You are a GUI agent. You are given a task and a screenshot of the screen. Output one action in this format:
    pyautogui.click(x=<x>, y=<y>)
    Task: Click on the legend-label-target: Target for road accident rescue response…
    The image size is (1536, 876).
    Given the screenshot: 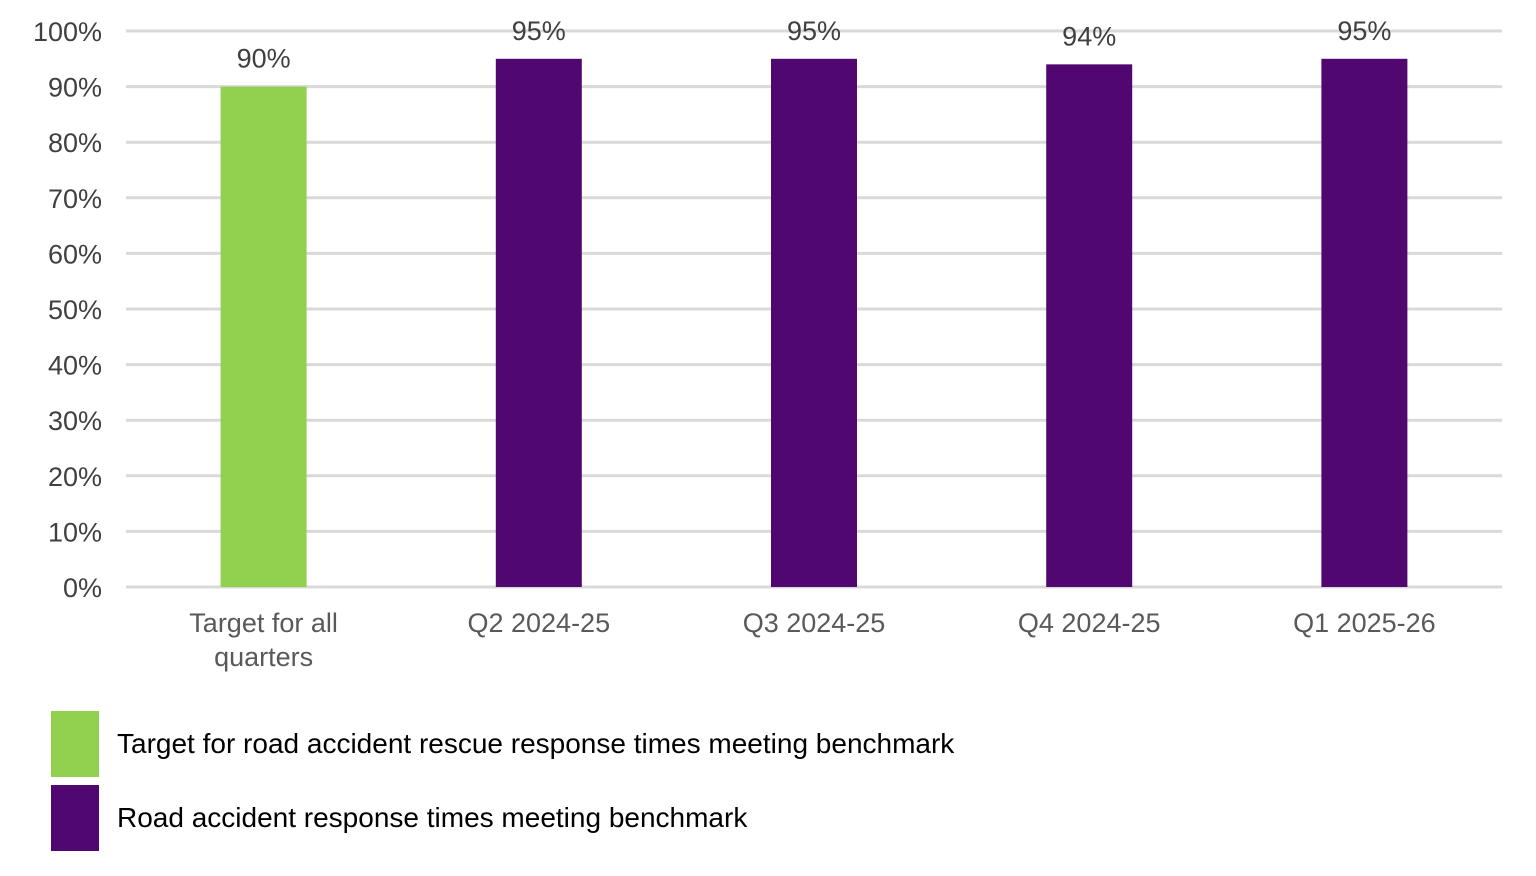 What is the action you would take?
    pyautogui.click(x=536, y=743)
    